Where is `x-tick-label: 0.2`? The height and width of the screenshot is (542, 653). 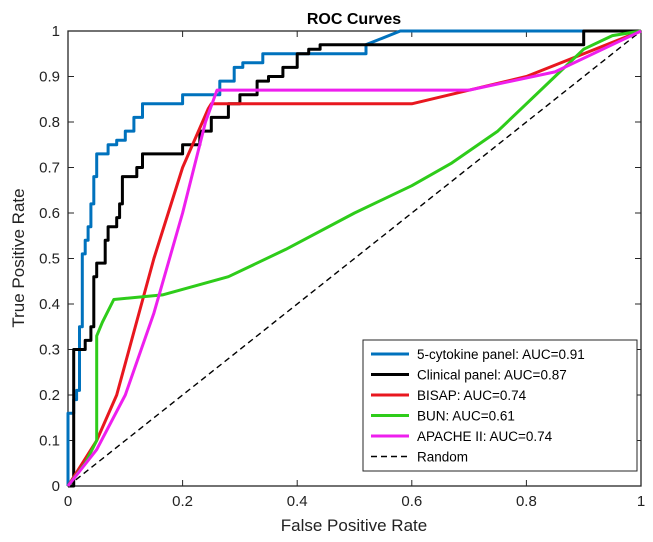 x-tick-label: 0.2 is located at coordinates (182, 501).